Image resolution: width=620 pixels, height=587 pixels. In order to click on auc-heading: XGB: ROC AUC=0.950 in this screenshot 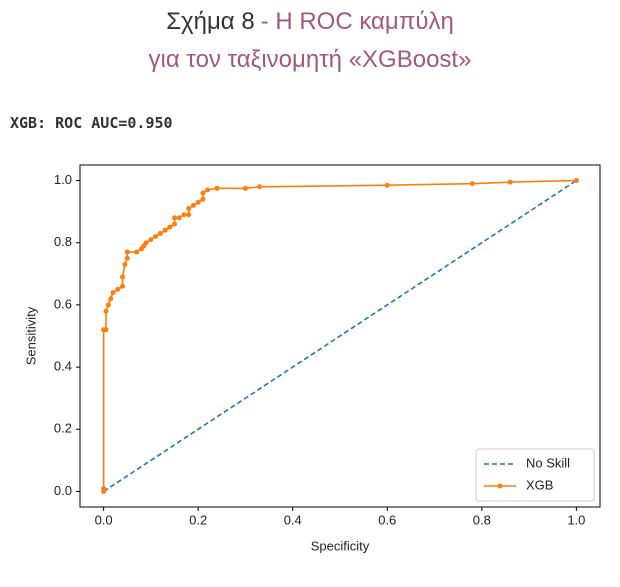, I will do `click(91, 123)`.